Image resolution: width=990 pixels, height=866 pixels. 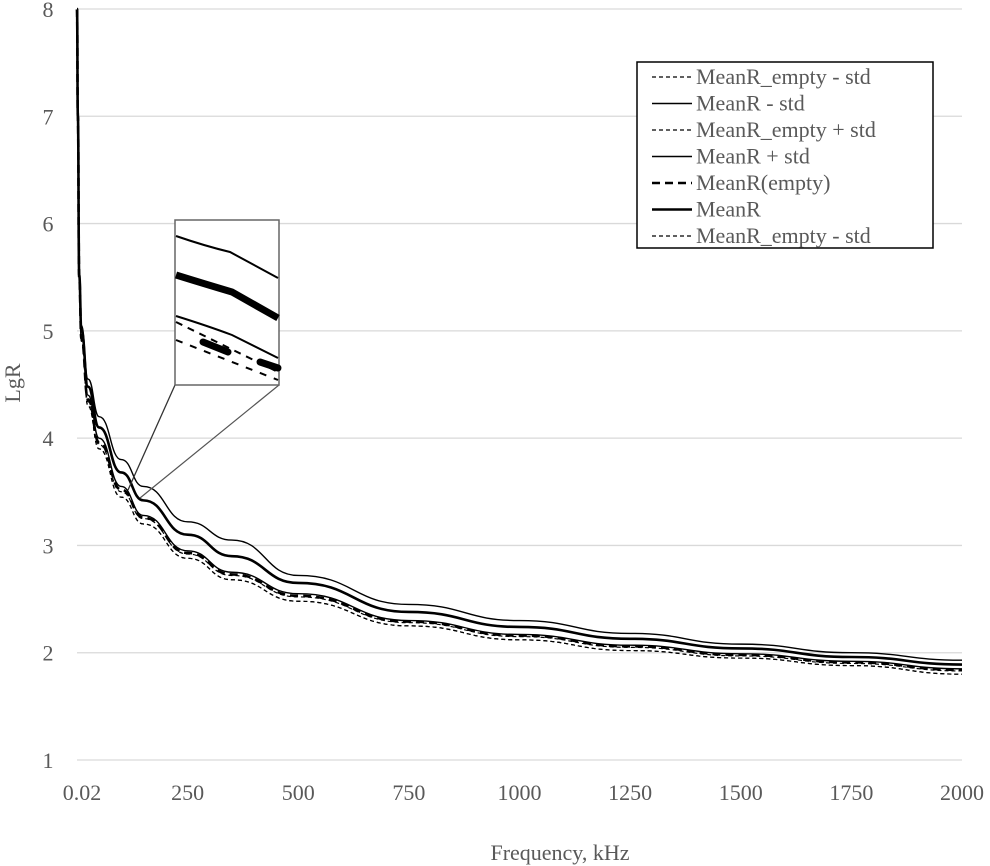 I want to click on y-tick-label: 2, so click(x=48, y=653).